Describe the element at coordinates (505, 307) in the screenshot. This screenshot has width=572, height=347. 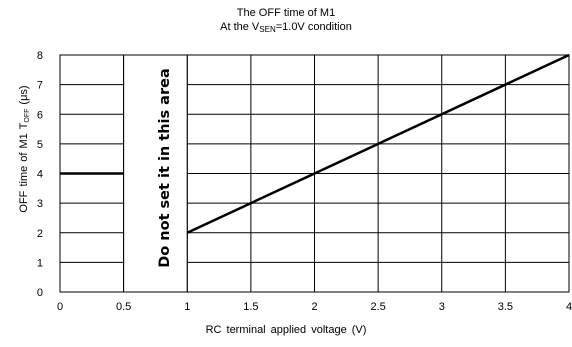
I see `x-tick-label: 3.5` at that location.